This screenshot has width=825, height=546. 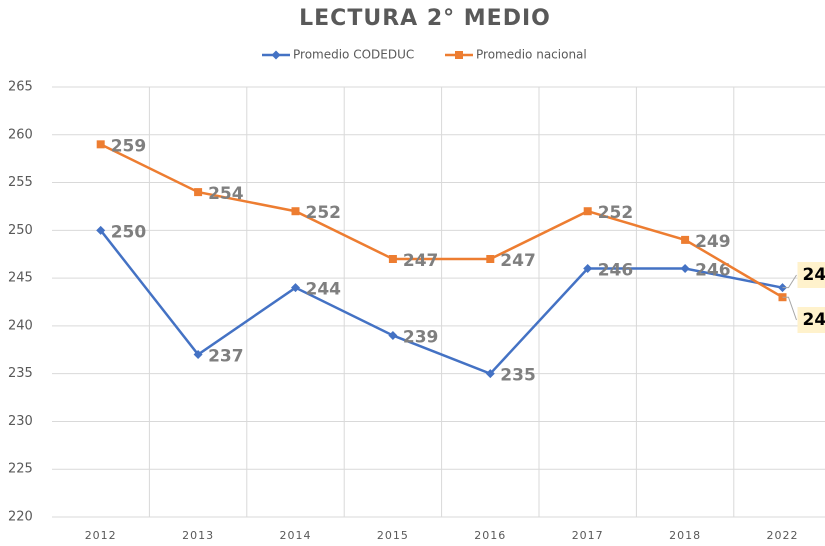 I want to click on y-tick-label: 240, so click(x=20, y=325).